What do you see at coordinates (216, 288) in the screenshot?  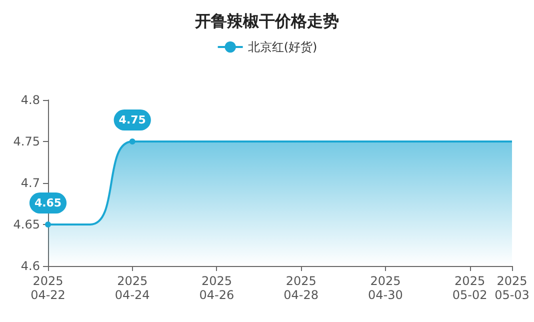 I see `x-tick-label: 2025 04-26` at bounding box center [216, 288].